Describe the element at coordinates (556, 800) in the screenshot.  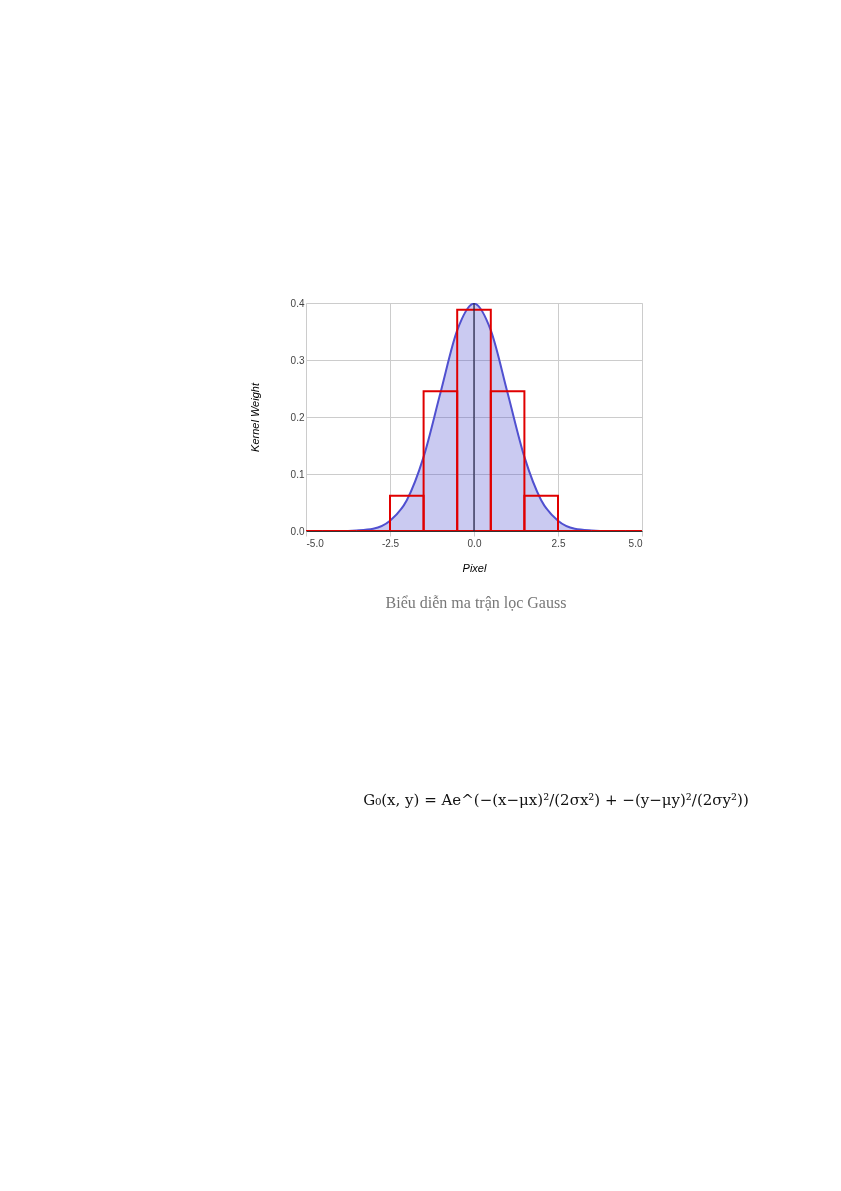
I see `text: G₀(x, y) = Ae^(−(x−μx)²/(2σx²) + −(y−μy)²/(2σy²))` at that location.